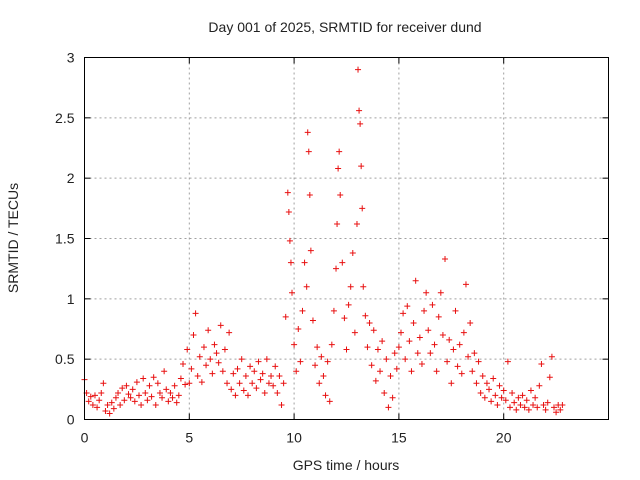 The image size is (640, 480). Describe the element at coordinates (85, 438) in the screenshot. I see `x-tick-label: 0` at that location.